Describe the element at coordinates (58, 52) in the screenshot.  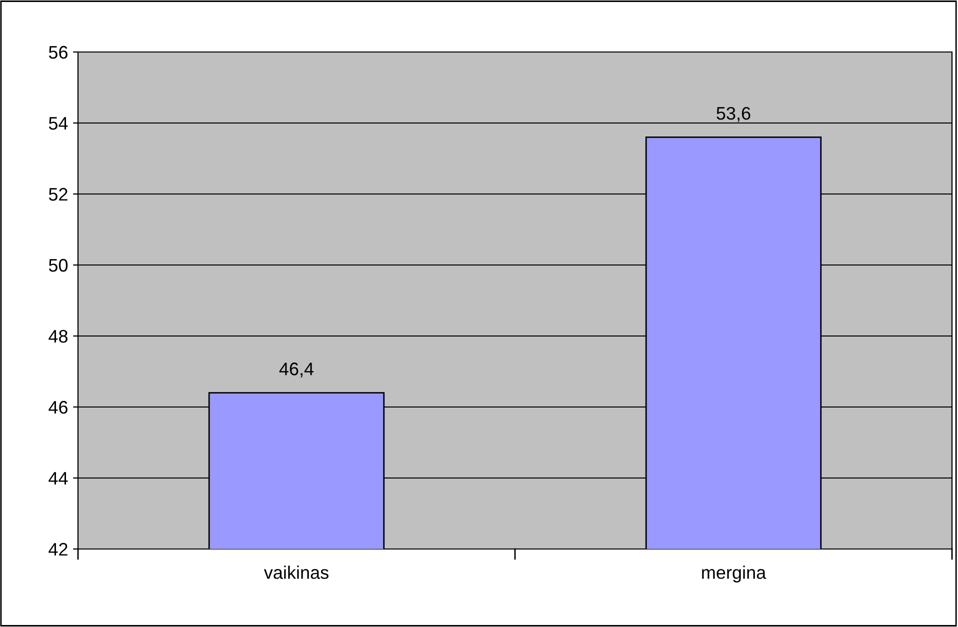
I see `y-tick-label: 56` at that location.